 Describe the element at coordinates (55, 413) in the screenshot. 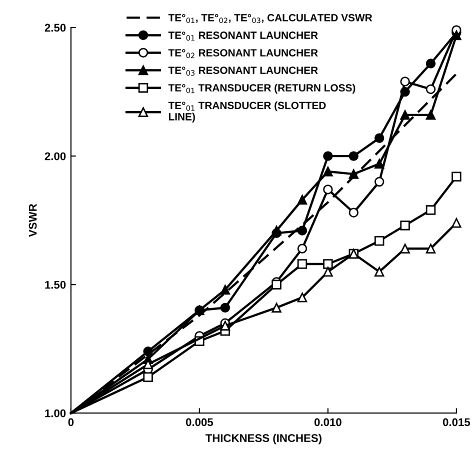

I see `y-tick-label: 1.00` at that location.